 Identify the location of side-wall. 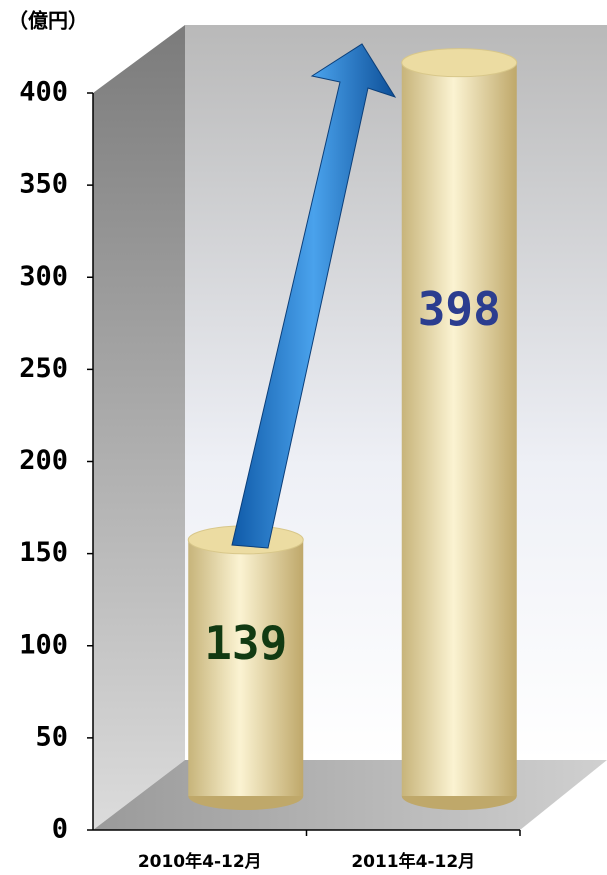
(139, 427).